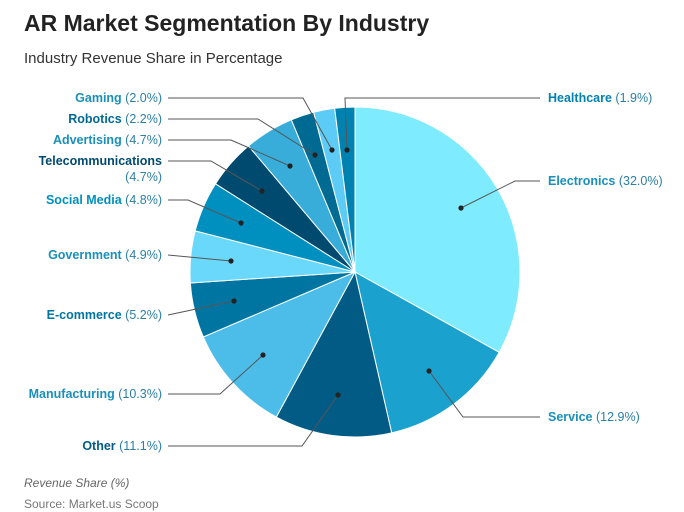 The height and width of the screenshot is (512, 684). Describe the element at coordinates (632, 98) in the screenshot. I see `label-value: (1.9%)` at that location.